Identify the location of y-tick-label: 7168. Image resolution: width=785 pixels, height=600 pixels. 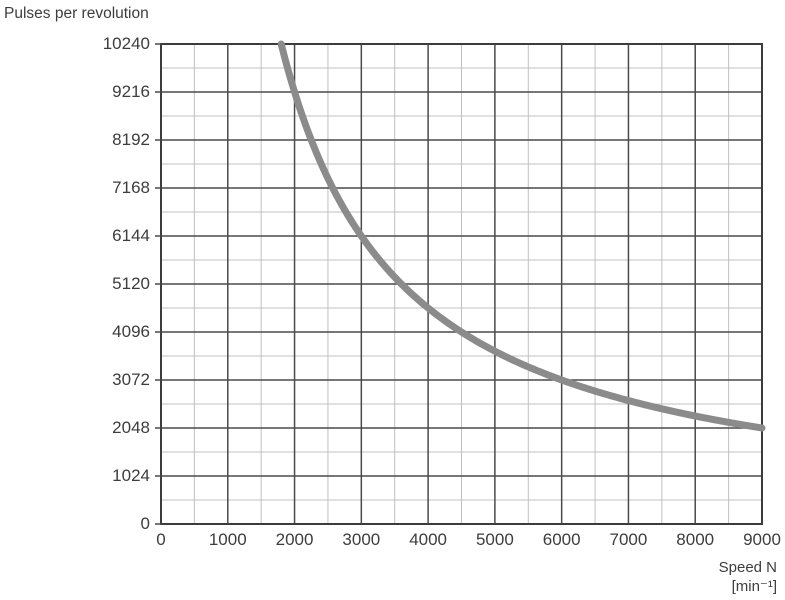
(131, 187).